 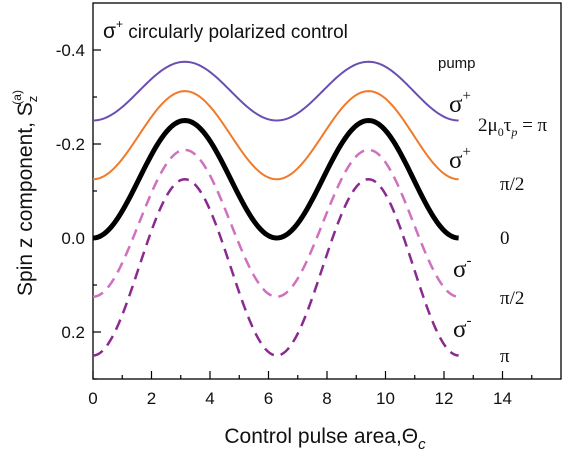 What do you see at coordinates (466, 152) in the screenshot?
I see `sigma-plus-2-sup: +` at bounding box center [466, 152].